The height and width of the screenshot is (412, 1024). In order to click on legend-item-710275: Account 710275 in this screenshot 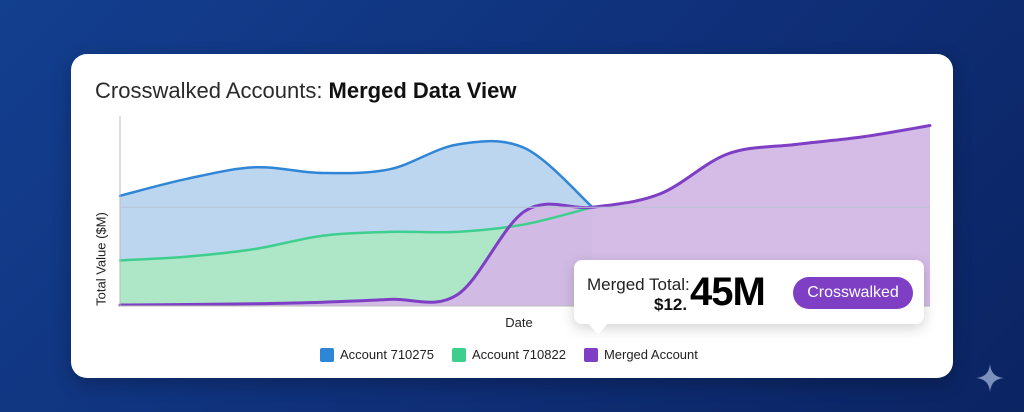, I will do `click(377, 354)`.